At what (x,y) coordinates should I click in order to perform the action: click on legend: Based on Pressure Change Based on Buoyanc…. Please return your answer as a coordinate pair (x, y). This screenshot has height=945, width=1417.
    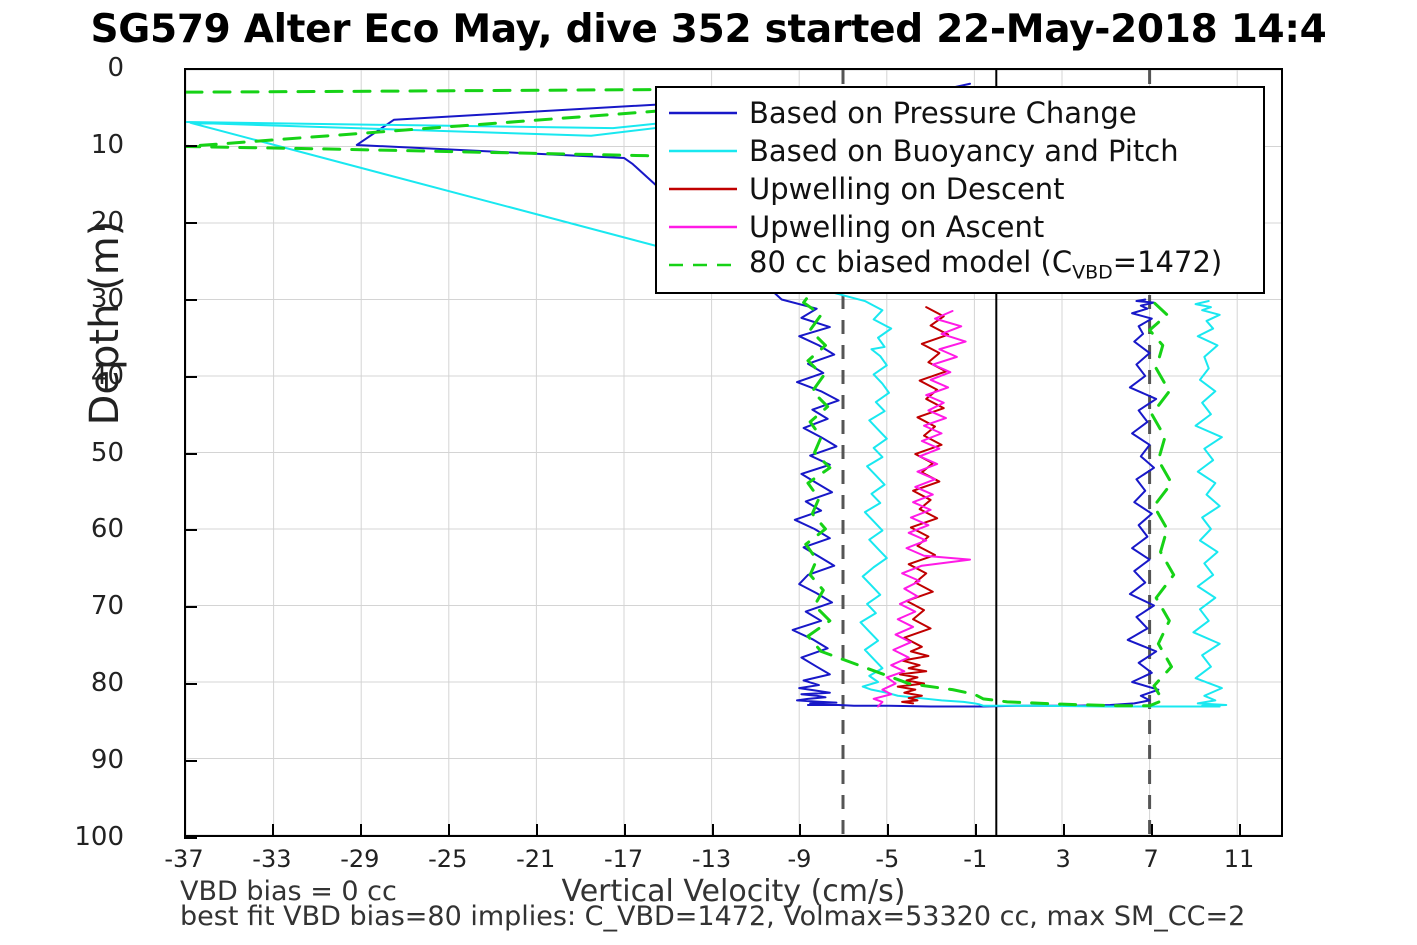
    Looking at the image, I should click on (960, 190).